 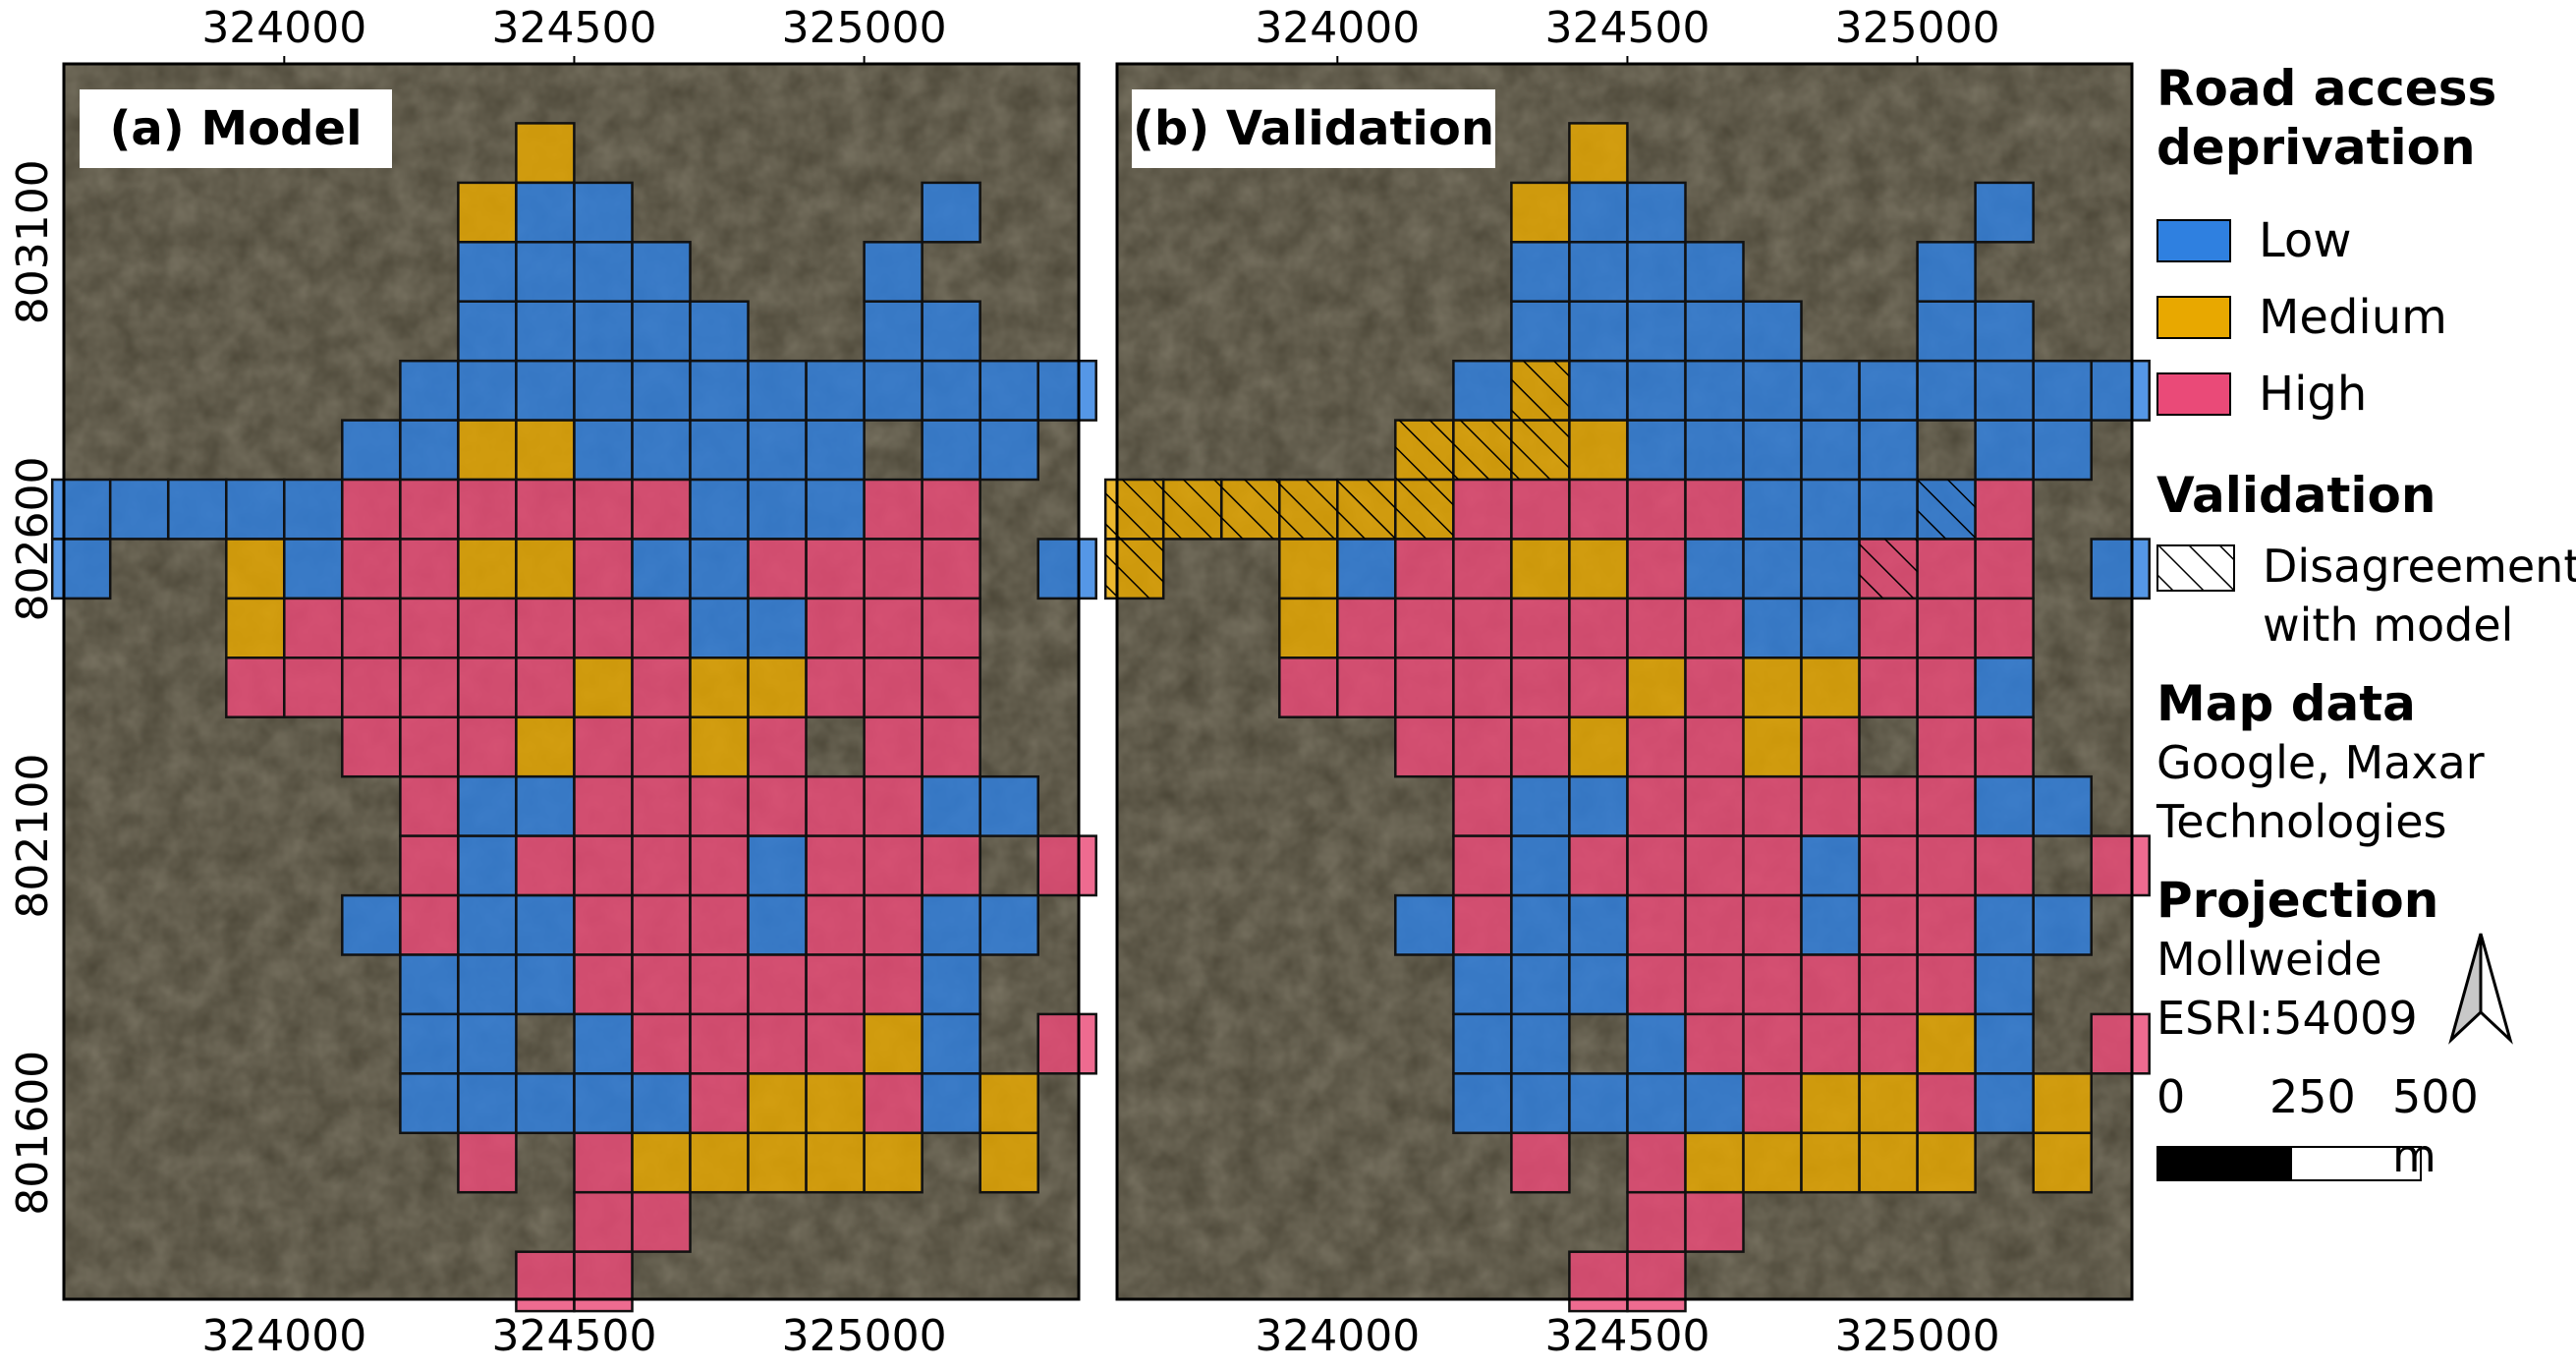 What do you see at coordinates (2296, 496) in the screenshot?
I see `validation-title: Validation` at bounding box center [2296, 496].